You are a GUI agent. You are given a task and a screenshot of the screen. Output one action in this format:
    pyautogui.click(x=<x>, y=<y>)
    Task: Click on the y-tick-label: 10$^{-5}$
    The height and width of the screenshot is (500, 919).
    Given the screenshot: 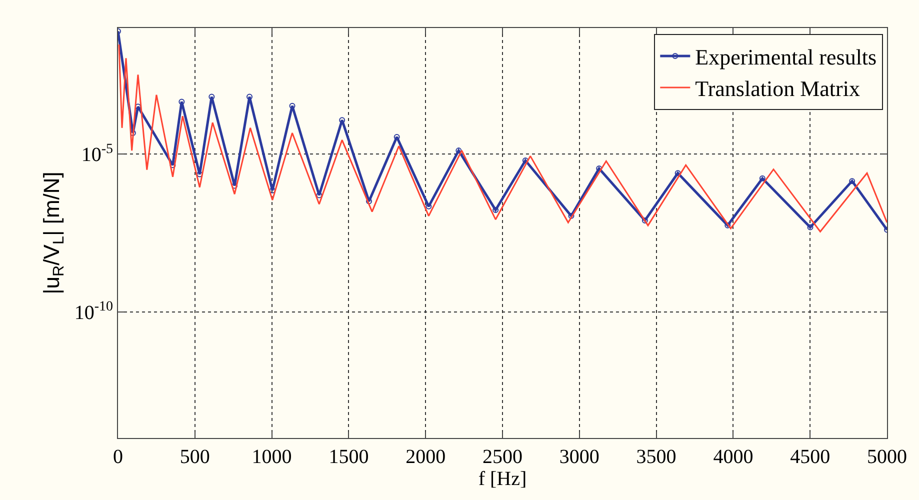 What is the action you would take?
    pyautogui.click(x=97, y=154)
    